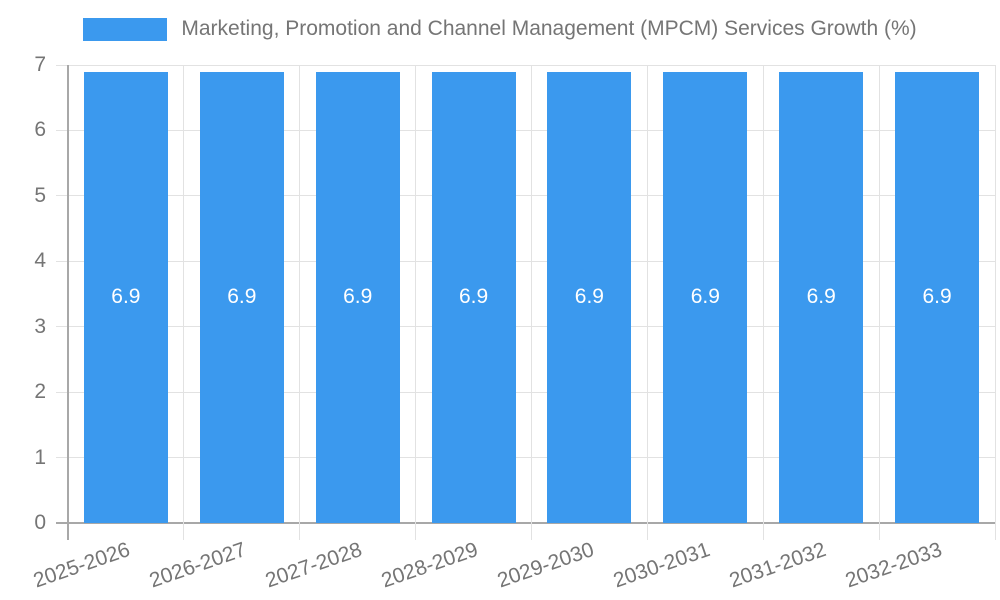 This screenshot has width=1000, height=600. Describe the element at coordinates (314, 565) in the screenshot. I see `x-axis-tick-label: 2027-2028` at that location.